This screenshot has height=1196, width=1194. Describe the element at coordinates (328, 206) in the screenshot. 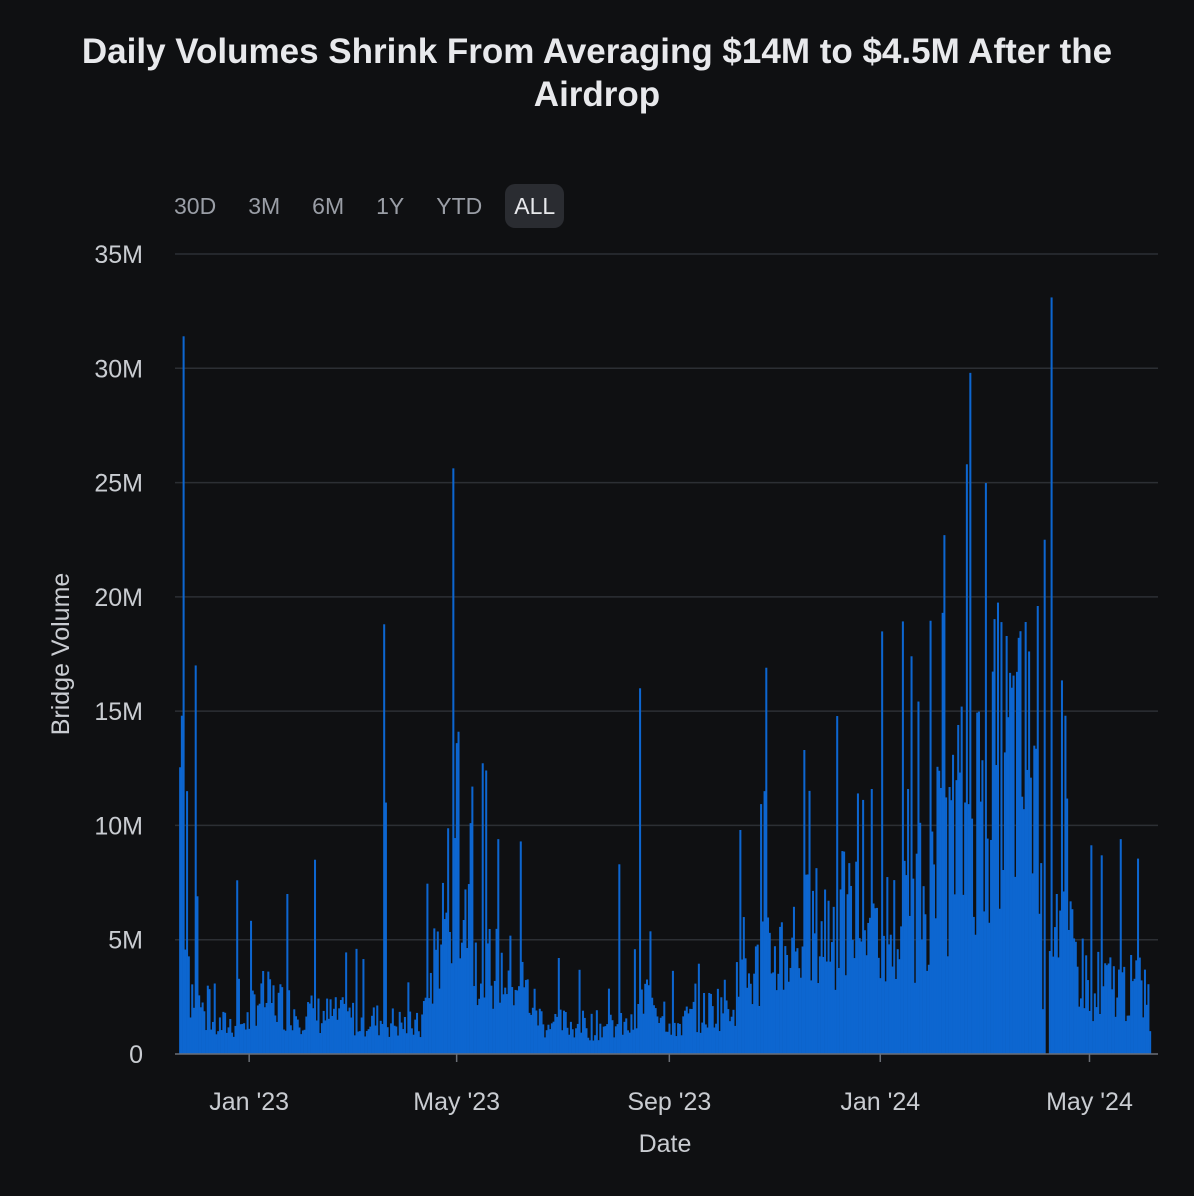

I see `range-button-6m: 6M` at that location.